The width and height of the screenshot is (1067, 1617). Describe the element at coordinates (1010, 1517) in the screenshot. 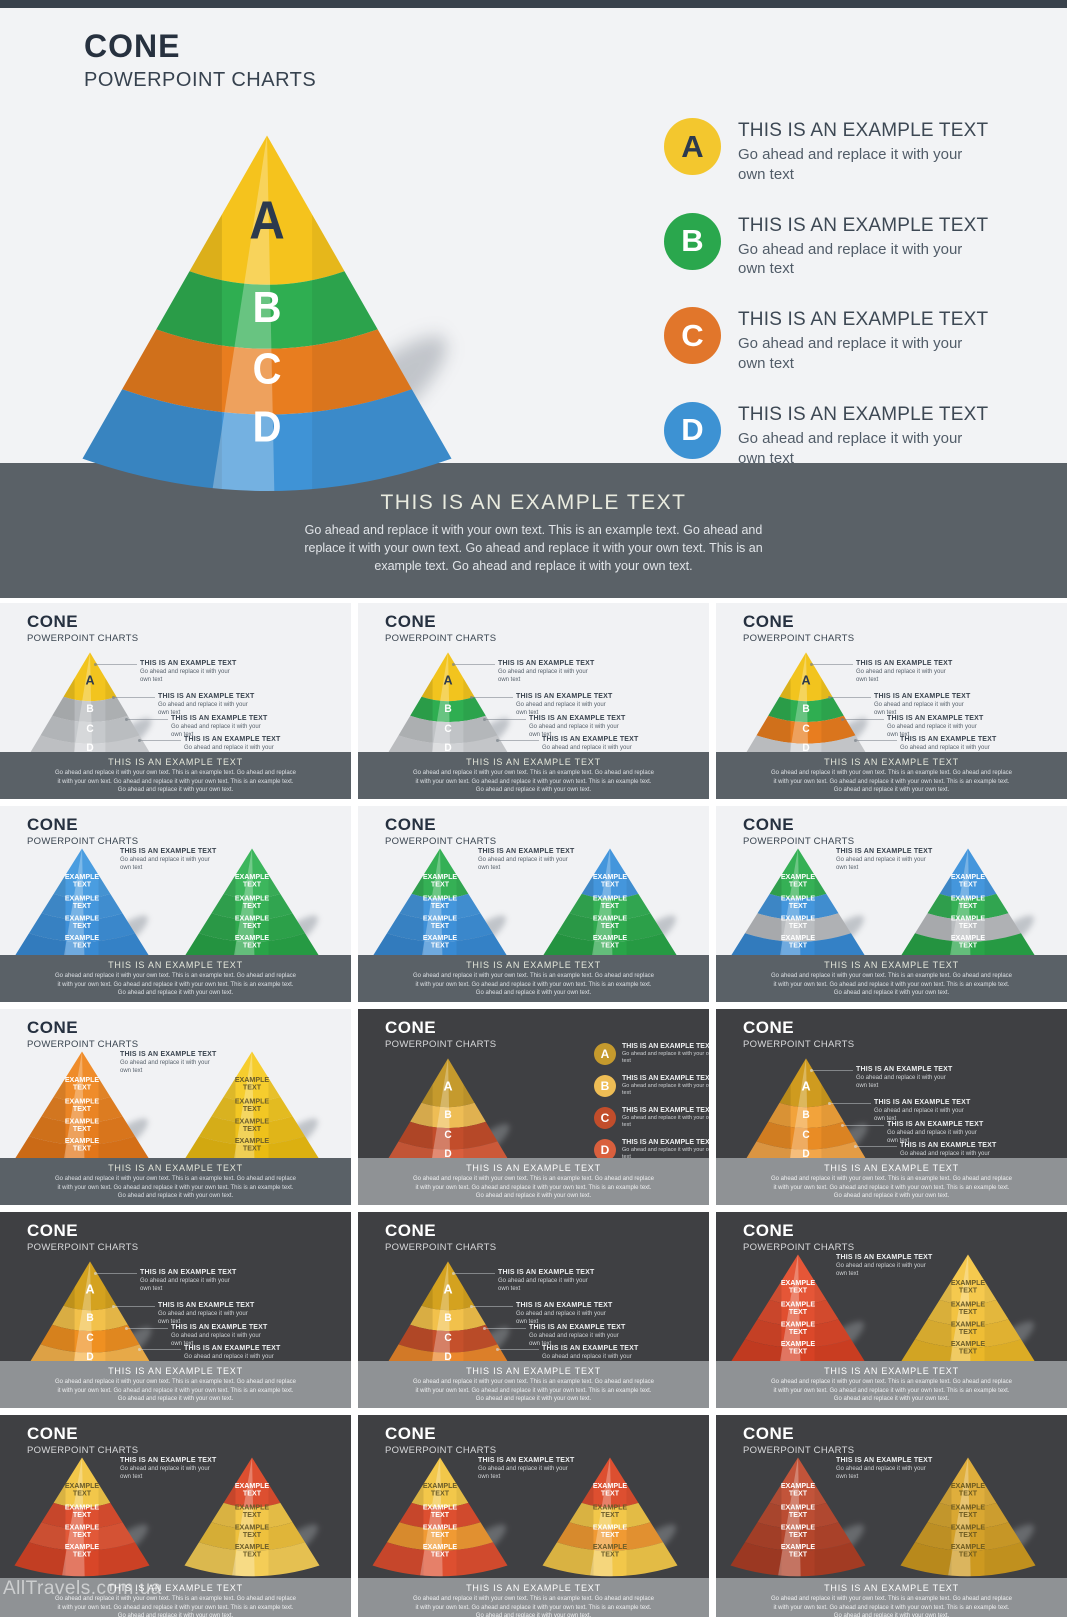

I see `shade` at that location.